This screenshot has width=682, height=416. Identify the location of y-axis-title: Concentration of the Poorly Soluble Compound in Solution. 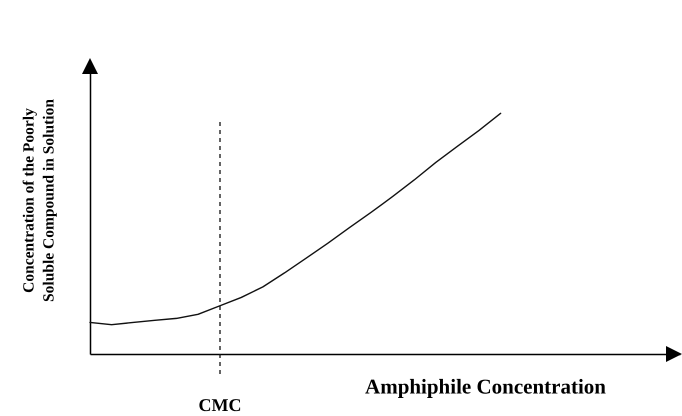
(39, 200).